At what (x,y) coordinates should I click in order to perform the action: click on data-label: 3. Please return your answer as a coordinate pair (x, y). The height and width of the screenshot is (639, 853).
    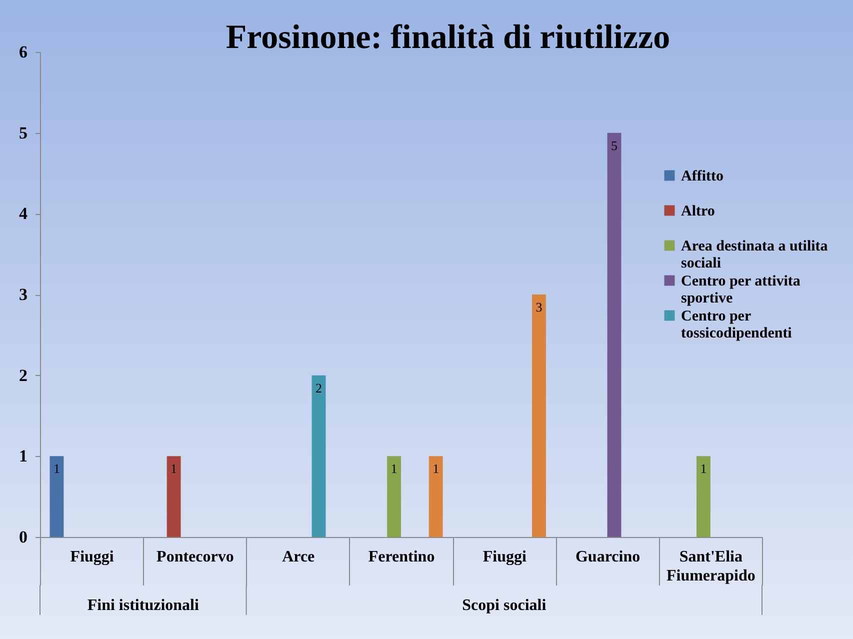
    Looking at the image, I should click on (539, 307).